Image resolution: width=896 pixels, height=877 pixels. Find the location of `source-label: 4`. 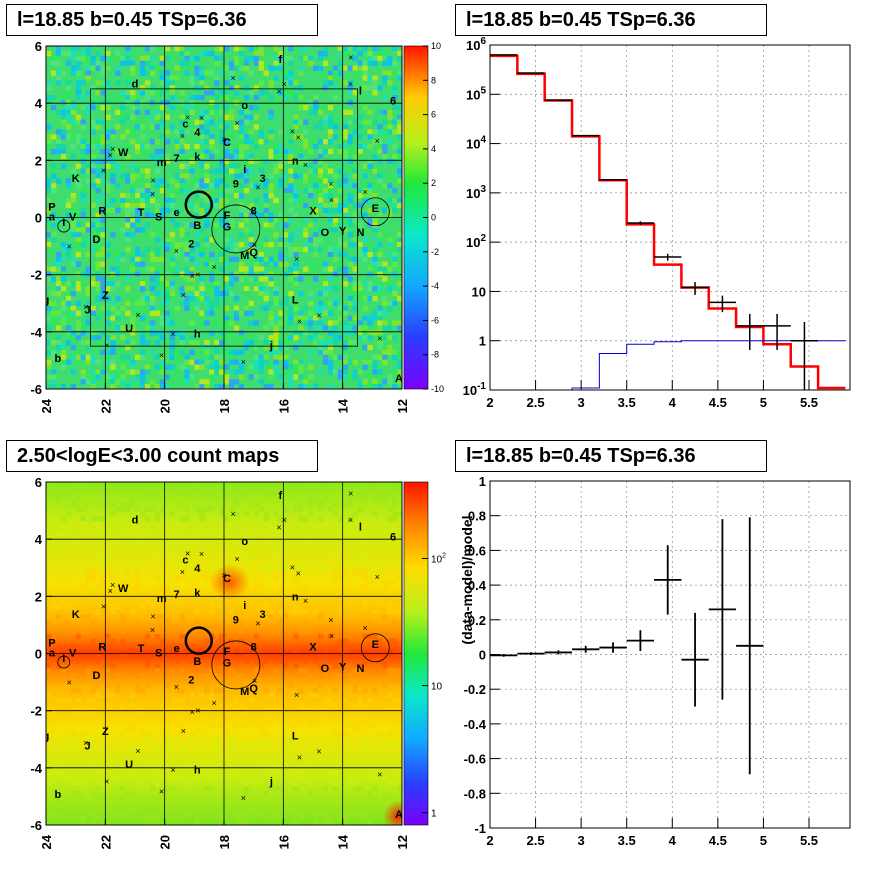

source-label: 4 is located at coordinates (197, 569).